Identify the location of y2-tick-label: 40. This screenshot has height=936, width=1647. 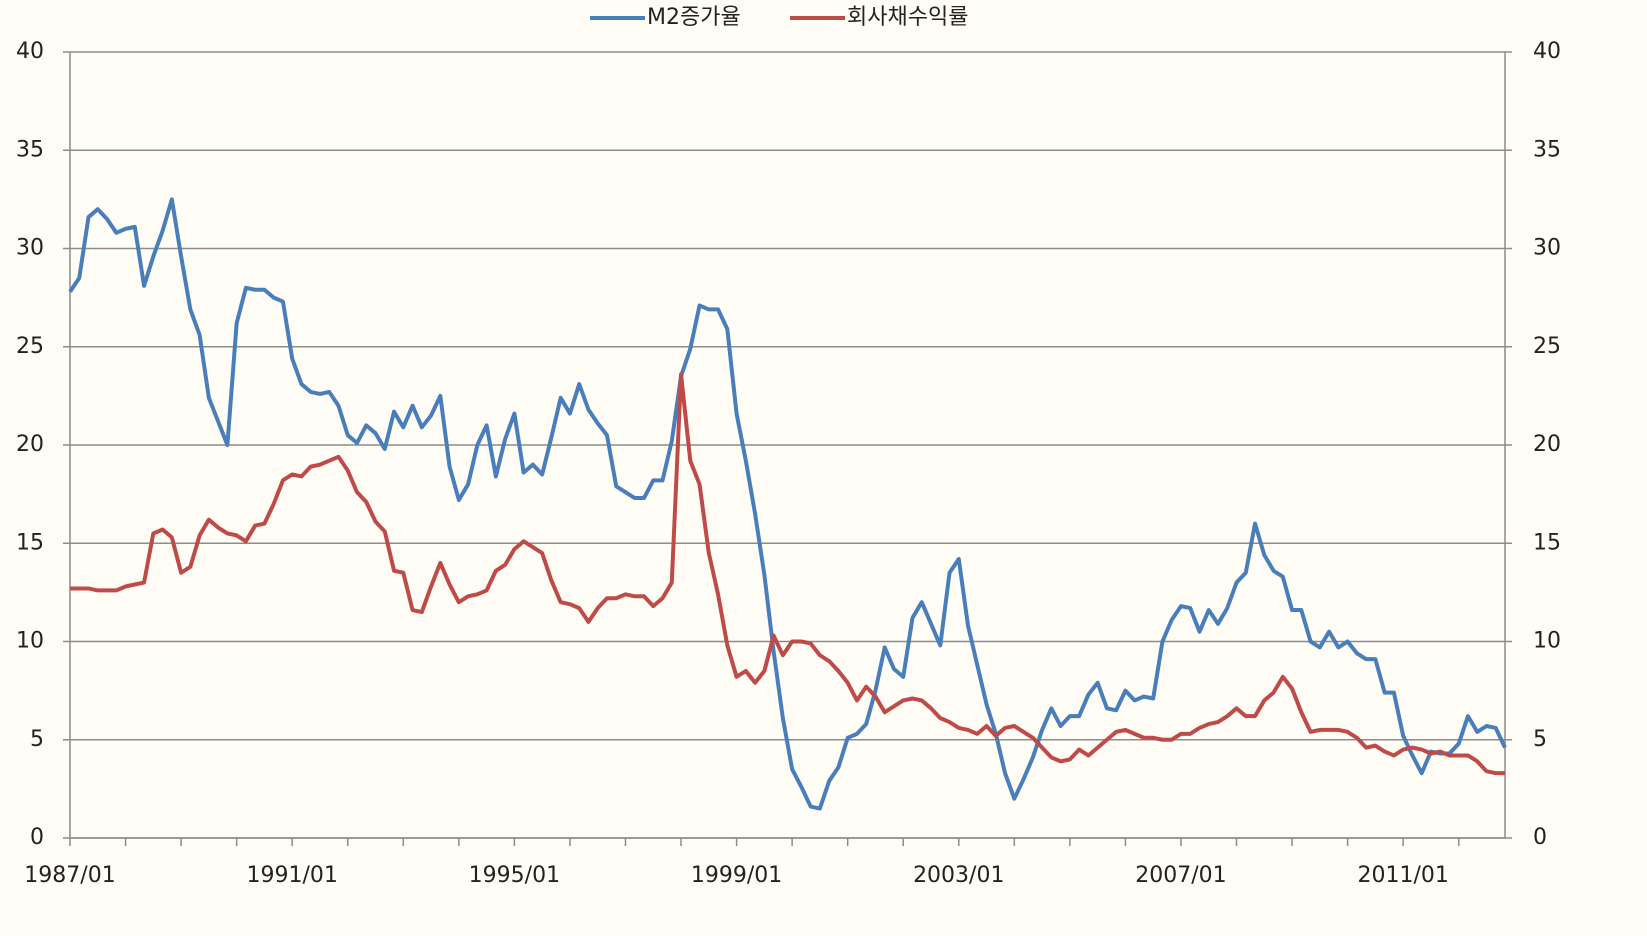
(1547, 51).